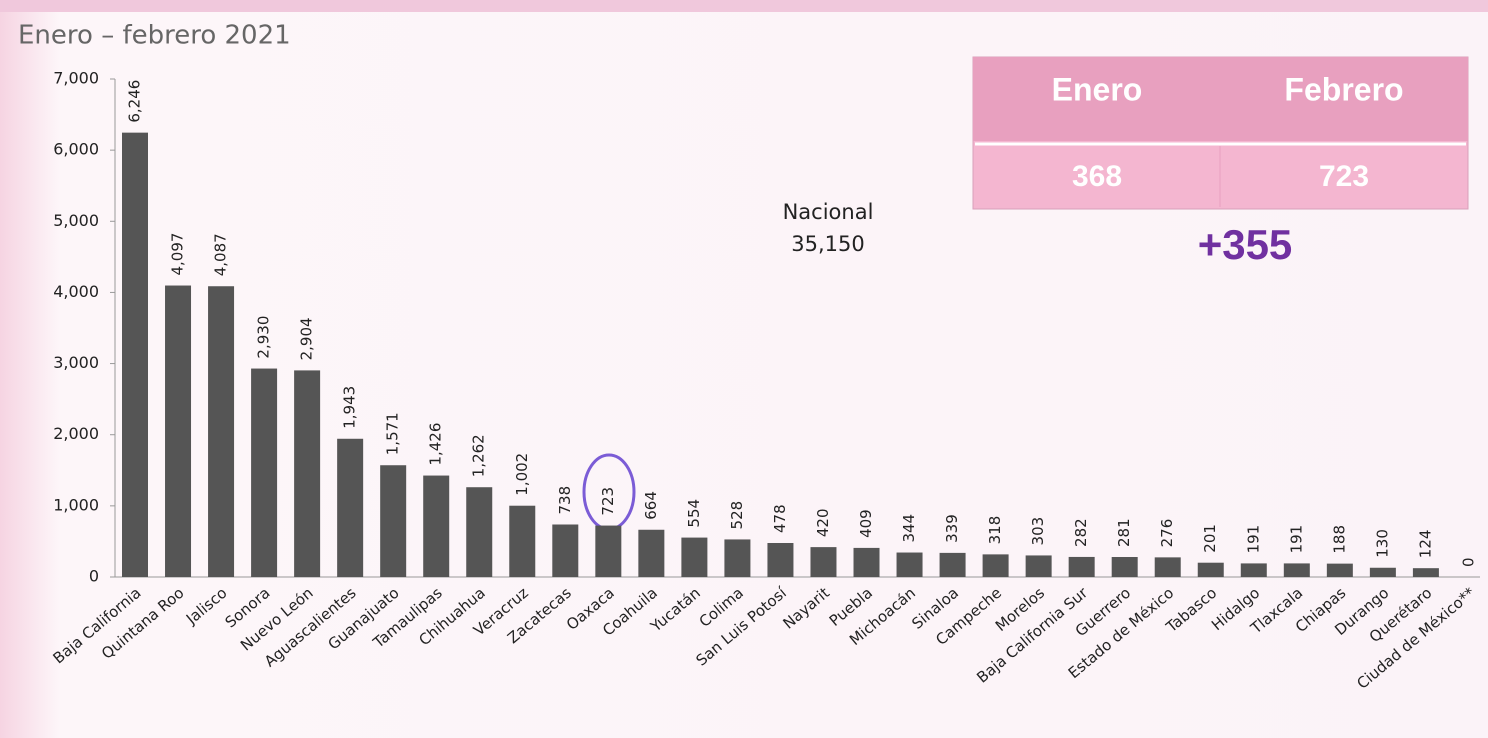 The image size is (1488, 738). I want to click on value-label: 201, so click(1210, 538).